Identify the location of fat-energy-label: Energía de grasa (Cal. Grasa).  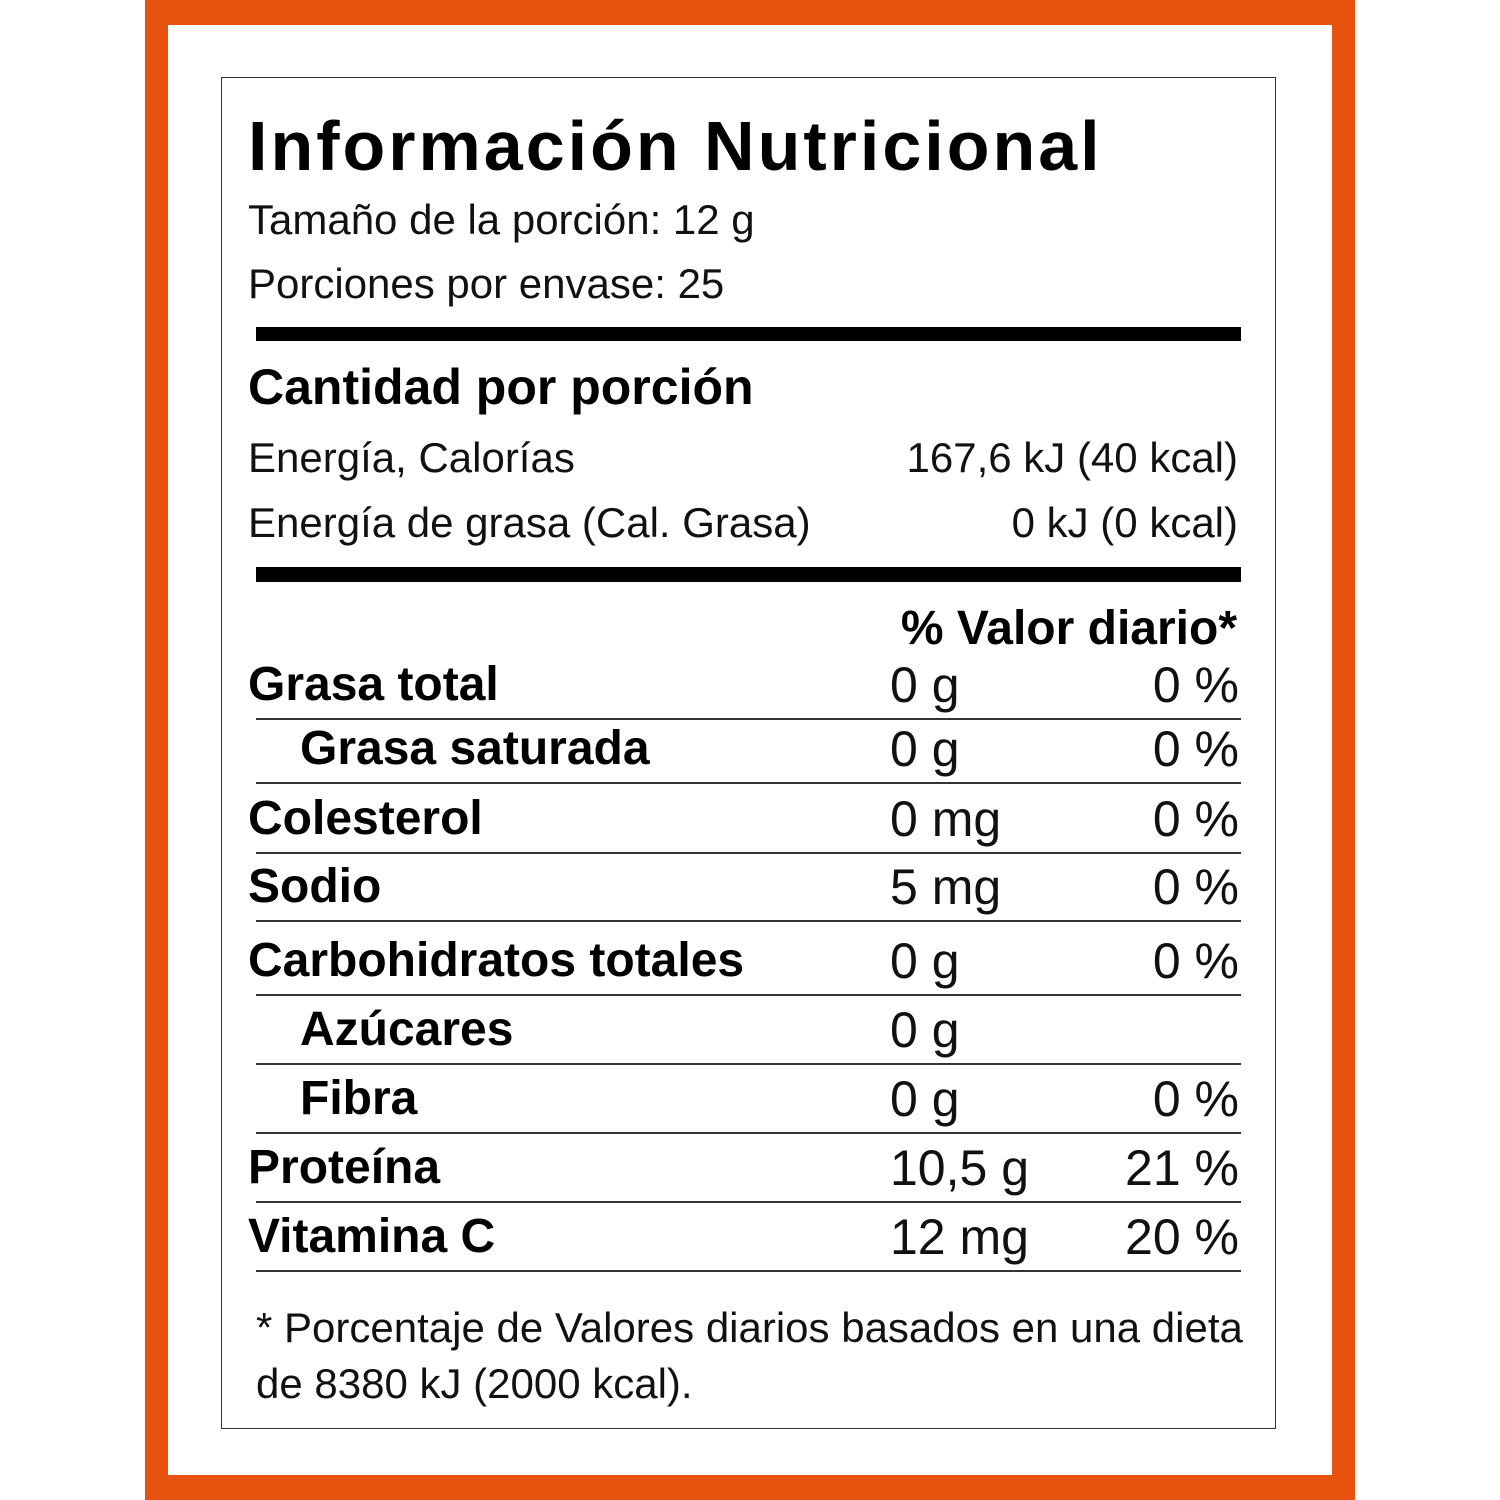
(529, 522).